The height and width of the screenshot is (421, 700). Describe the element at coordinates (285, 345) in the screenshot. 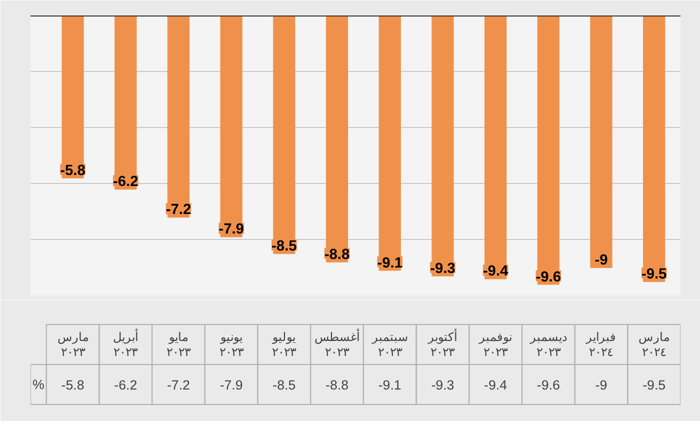

I see `x-tick-label: يوليو ٢٠٢٣` at that location.